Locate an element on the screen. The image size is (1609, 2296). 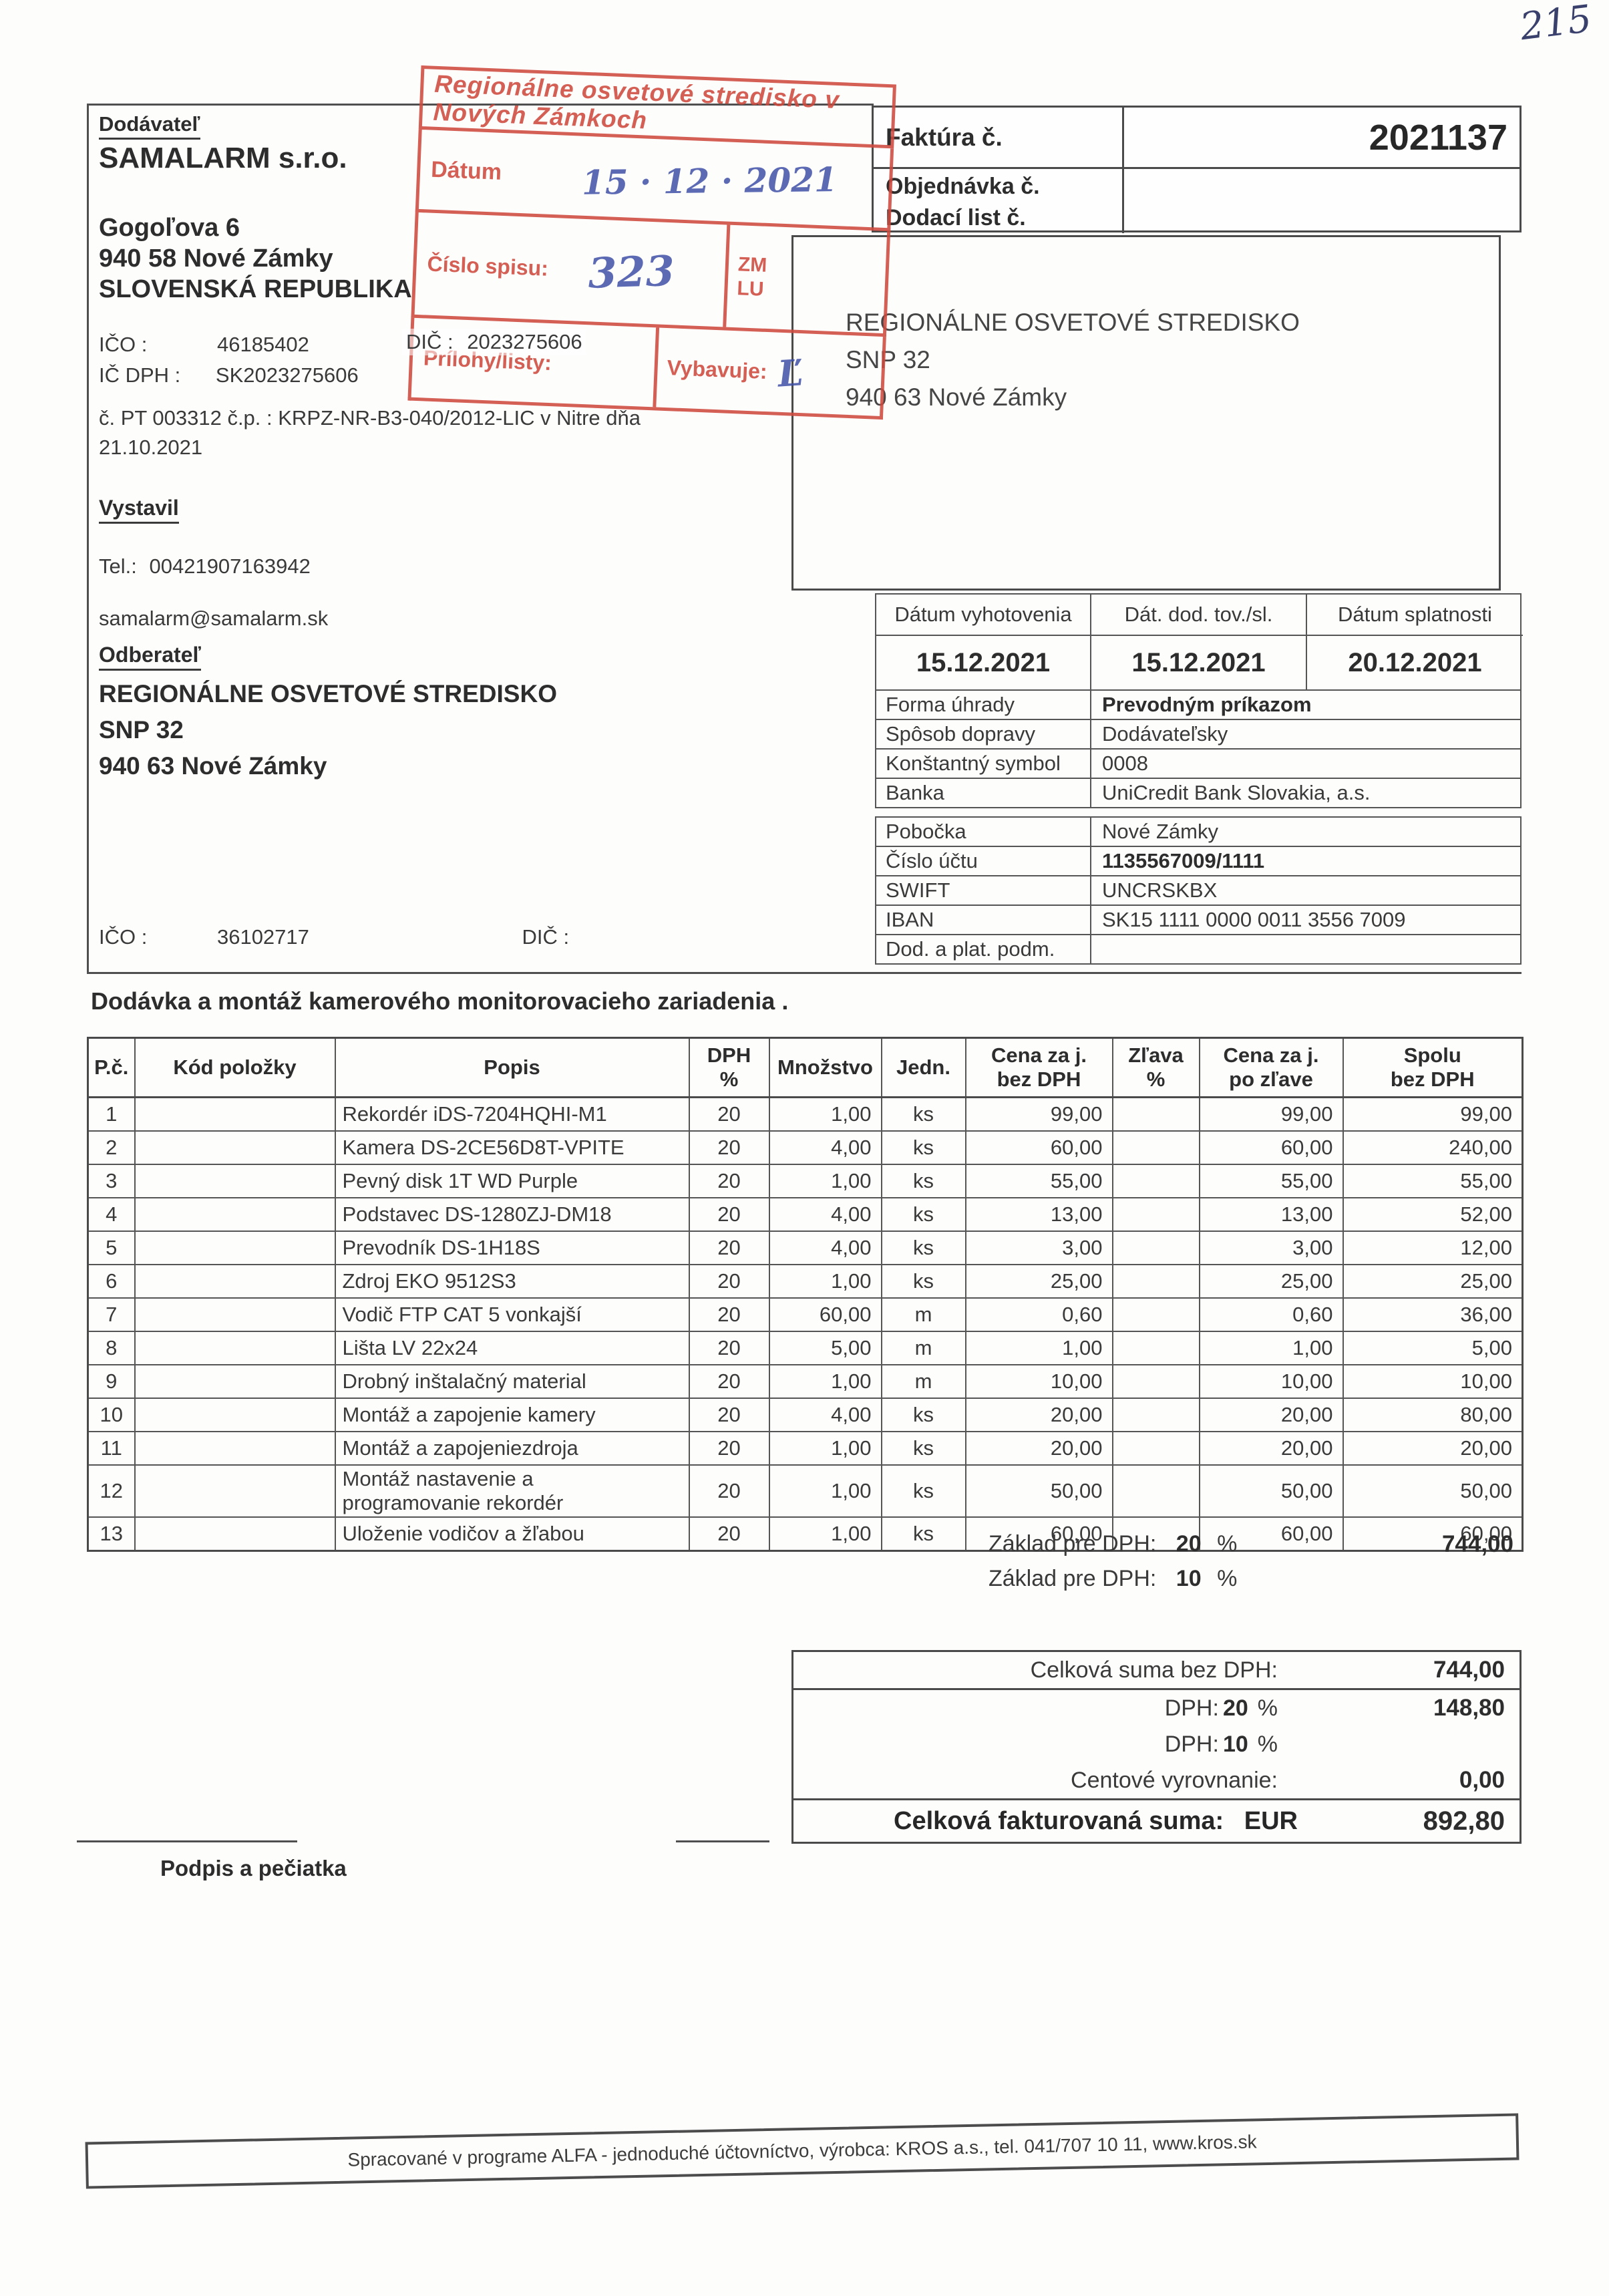
stamp-date-handwritten: 15 · 12 · 2021 is located at coordinates (709, 181).